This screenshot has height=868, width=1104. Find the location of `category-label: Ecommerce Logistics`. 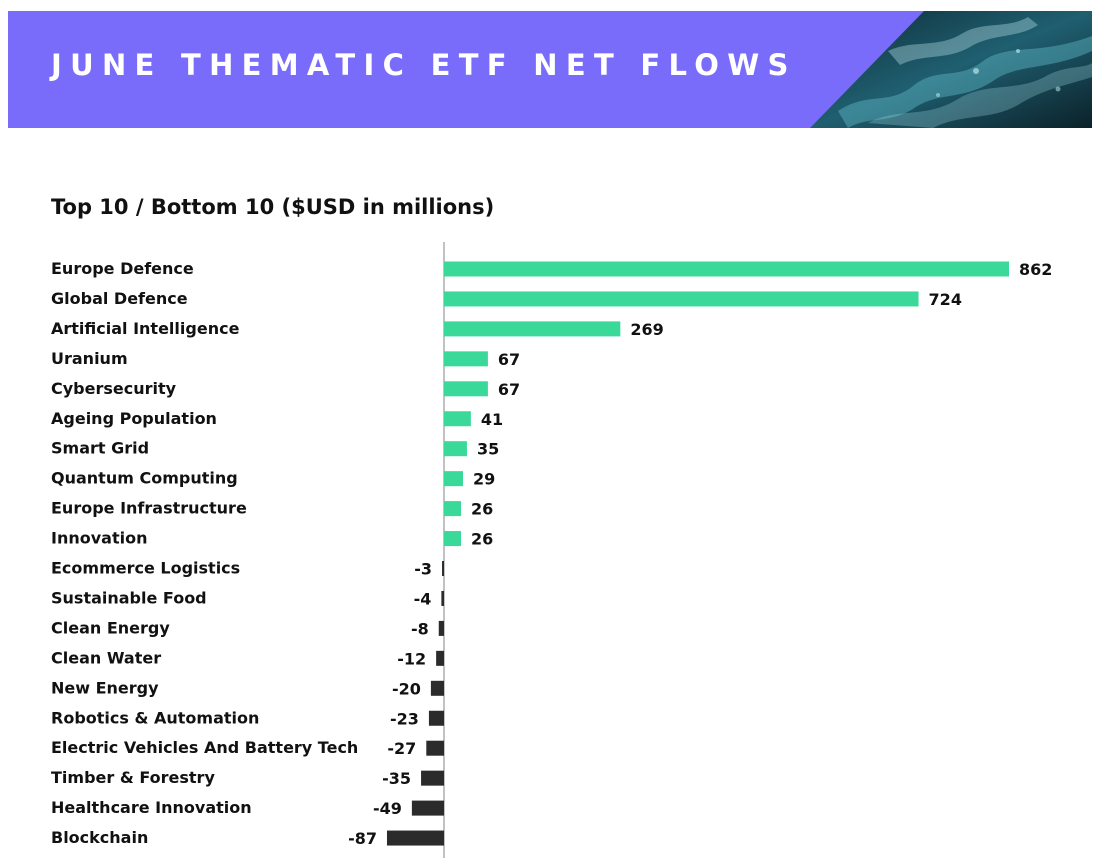

category-label: Ecommerce Logistics is located at coordinates (145, 568).